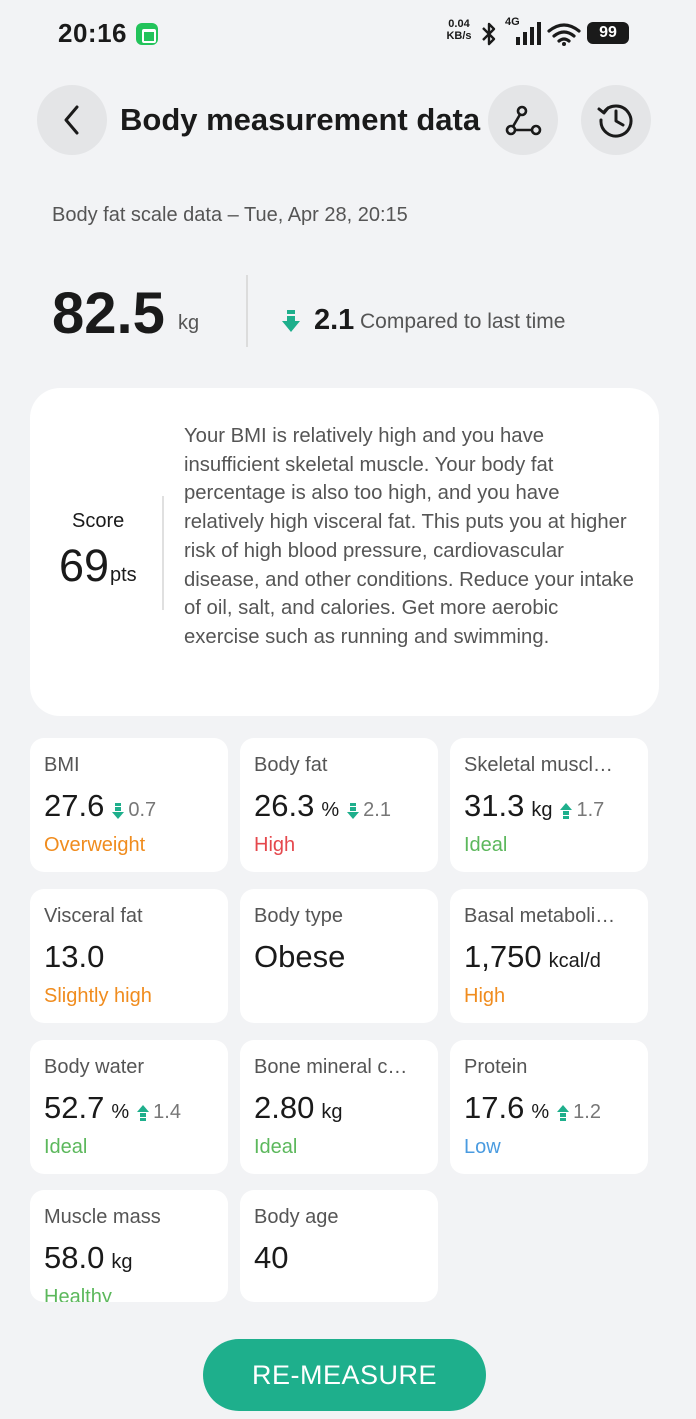 The height and width of the screenshot is (1419, 696). I want to click on metric-tile: Body fat 26.3% 2.1 High, so click(339, 805).